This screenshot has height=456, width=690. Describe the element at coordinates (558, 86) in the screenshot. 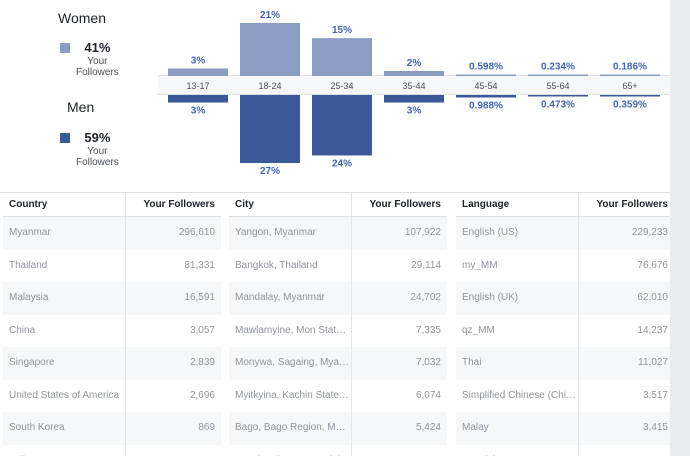

I see `age-tick-label: 55-64` at that location.